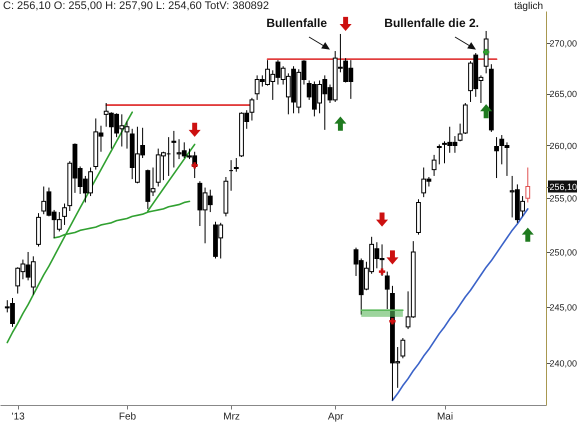  I want to click on x-tick-label: Feb, so click(127, 417).